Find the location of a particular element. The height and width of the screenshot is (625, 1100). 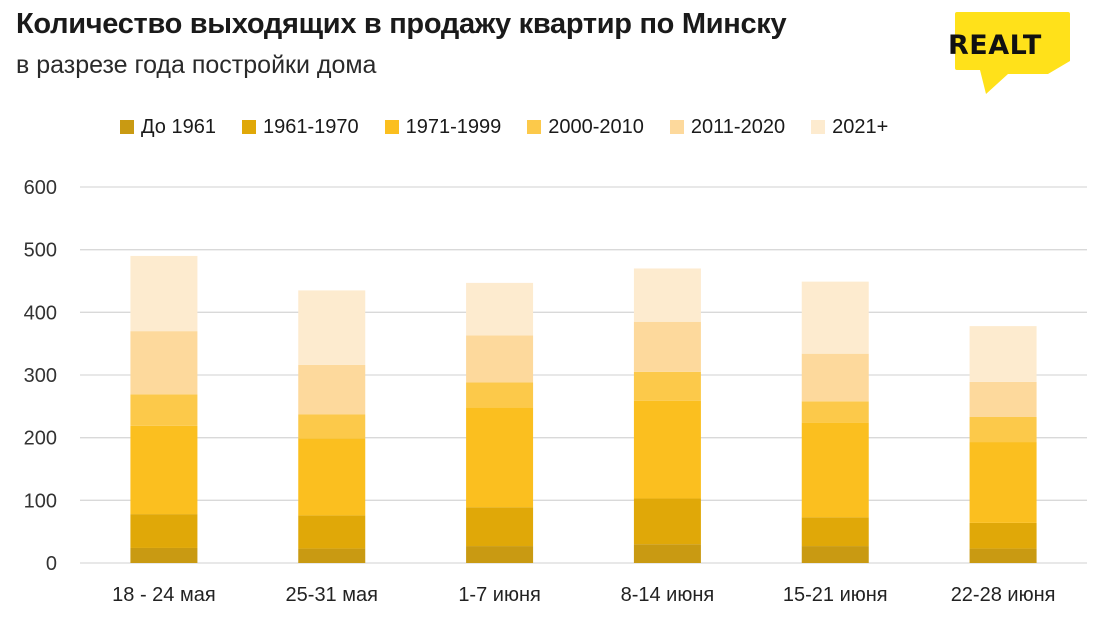

legend-item: 1971-1999 is located at coordinates (443, 127).